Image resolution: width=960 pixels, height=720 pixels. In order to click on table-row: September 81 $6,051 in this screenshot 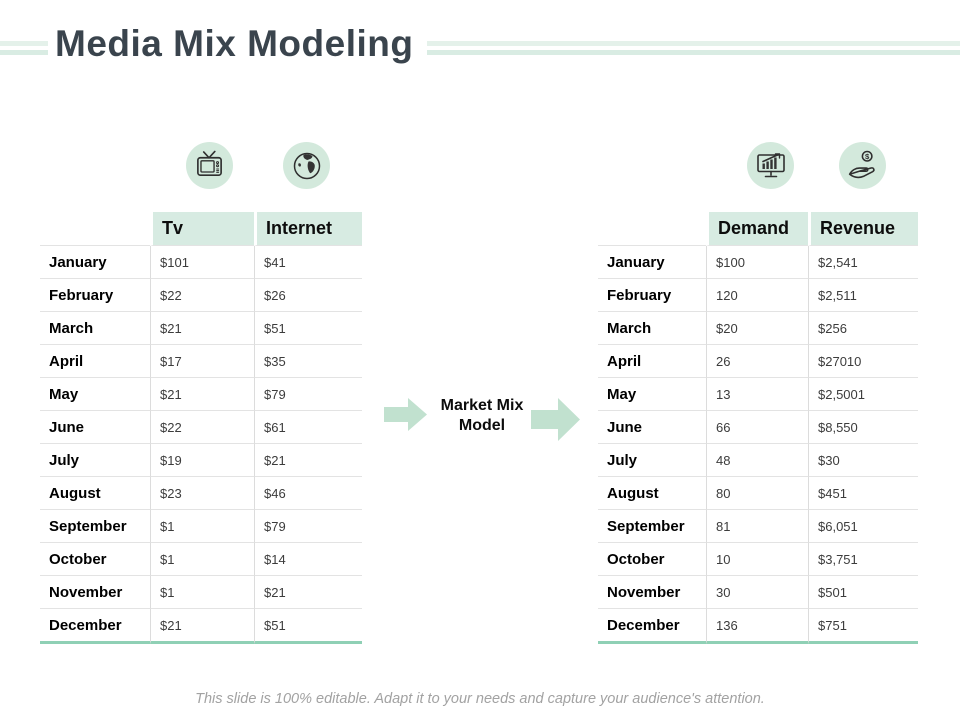, I will do `click(758, 526)`.